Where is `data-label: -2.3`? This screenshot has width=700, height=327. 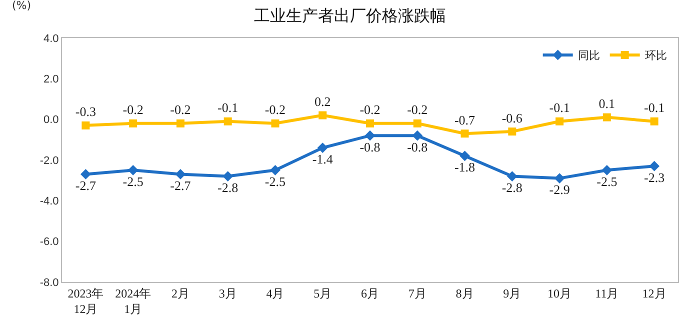 data-label: -2.3 is located at coordinates (654, 177).